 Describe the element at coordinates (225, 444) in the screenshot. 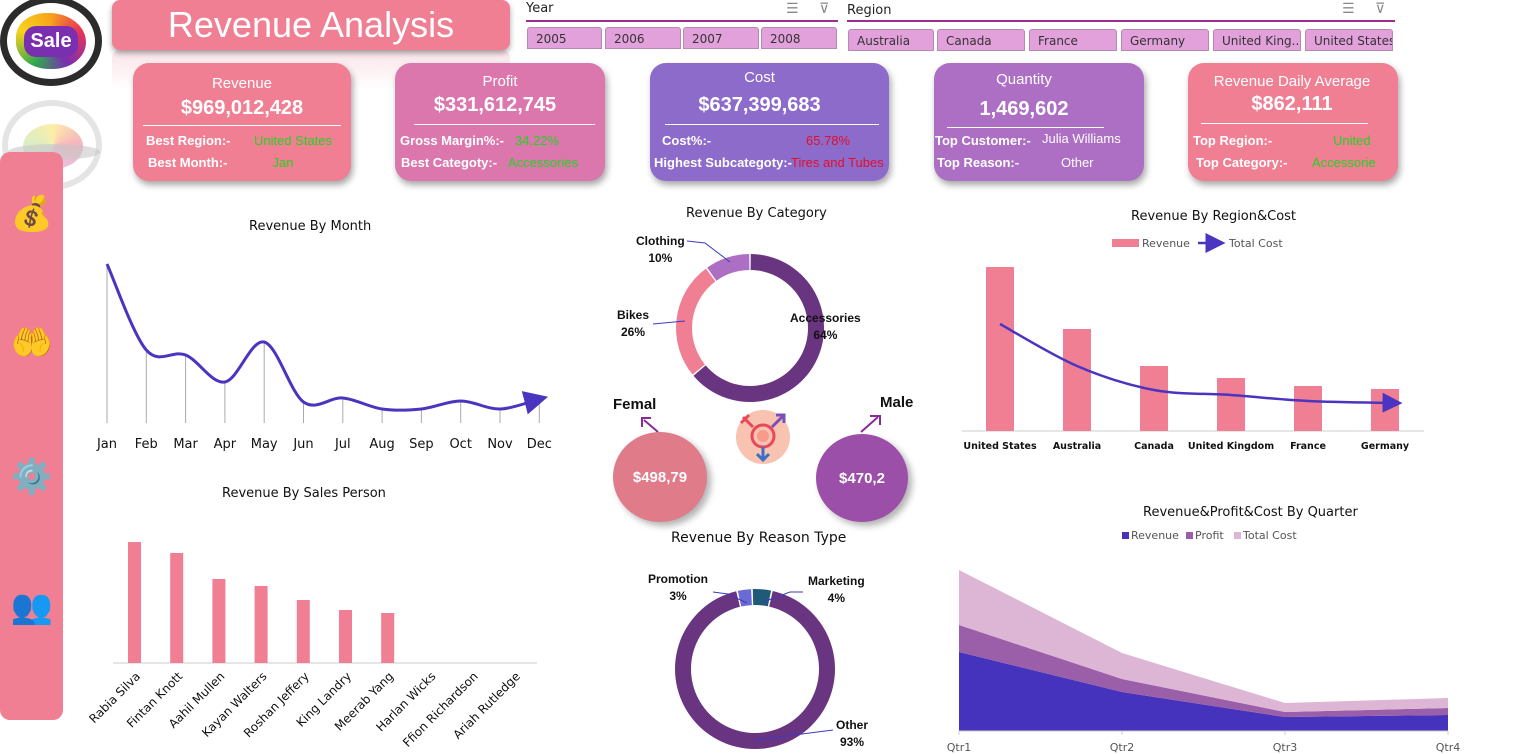

I see `x-tick-label: Apr` at that location.